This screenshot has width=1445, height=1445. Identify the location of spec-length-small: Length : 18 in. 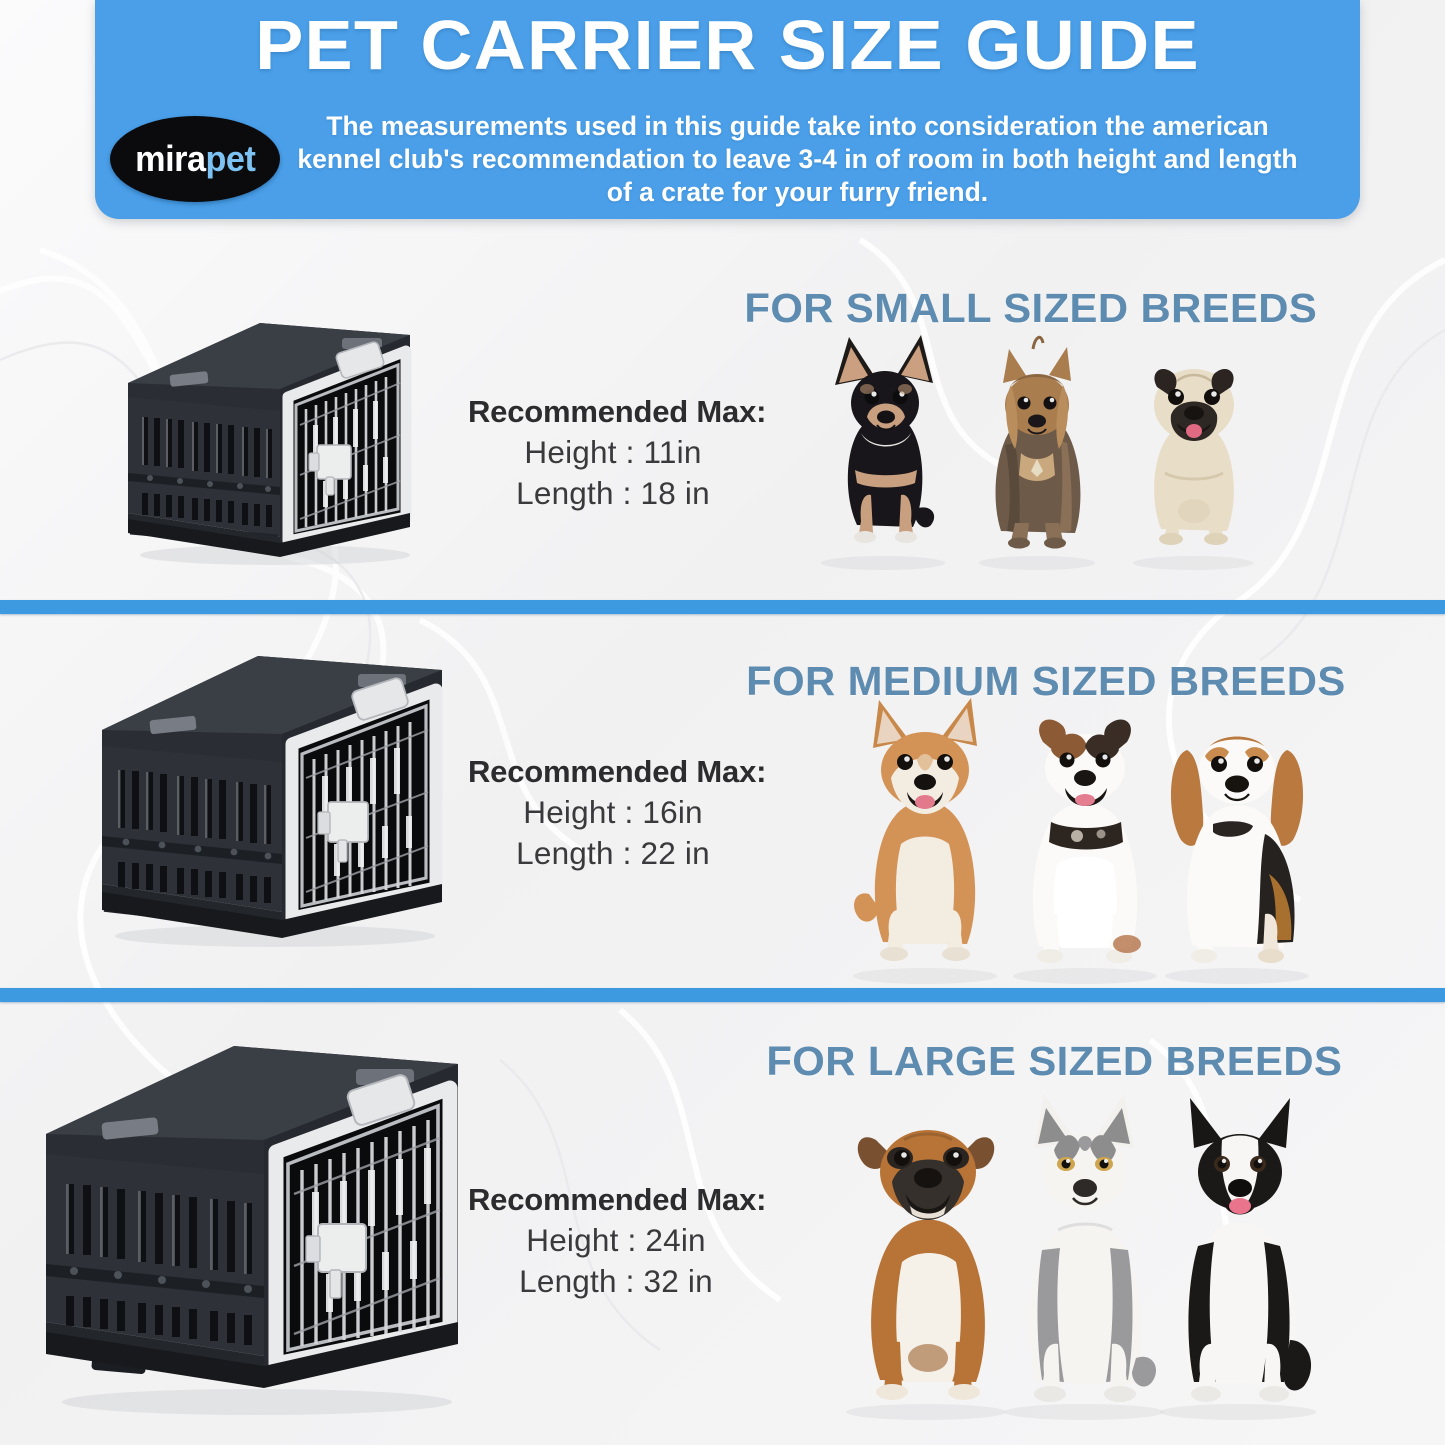
(613, 493).